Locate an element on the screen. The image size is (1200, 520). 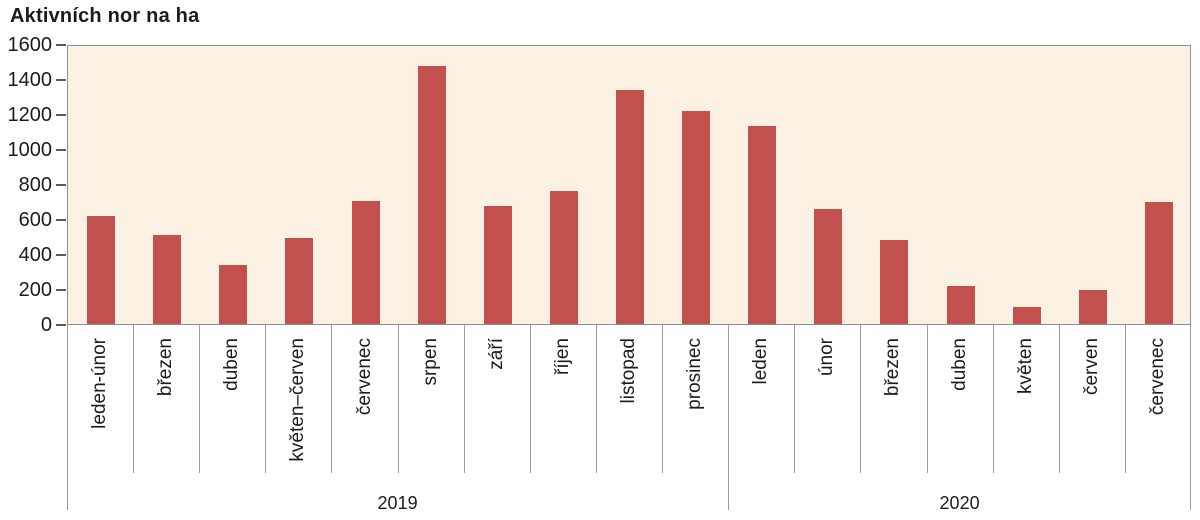
x-axis-label-listopad: listopad is located at coordinates (628, 371).